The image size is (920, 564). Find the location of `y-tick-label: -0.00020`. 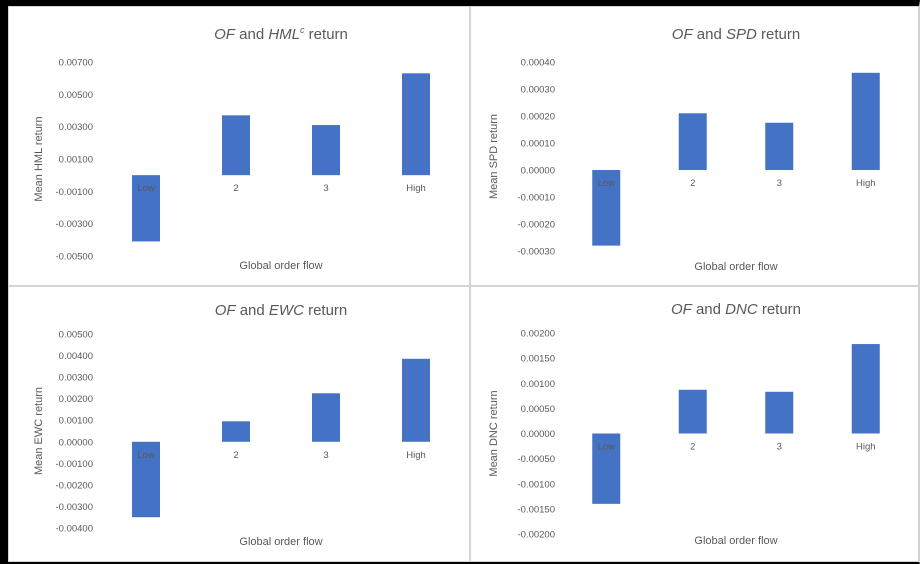

y-tick-label: -0.00020 is located at coordinates (536, 225).